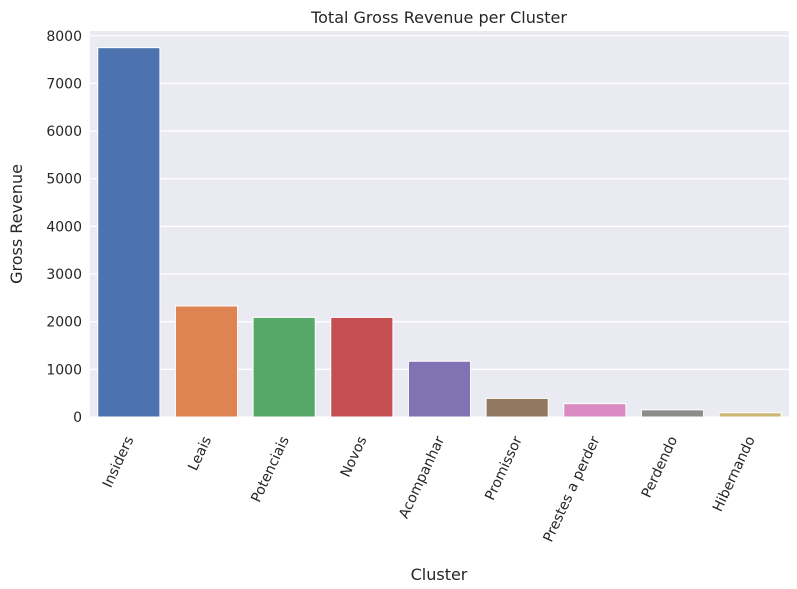  What do you see at coordinates (660, 467) in the screenshot?
I see `x-tick-label: Perdendo` at bounding box center [660, 467].